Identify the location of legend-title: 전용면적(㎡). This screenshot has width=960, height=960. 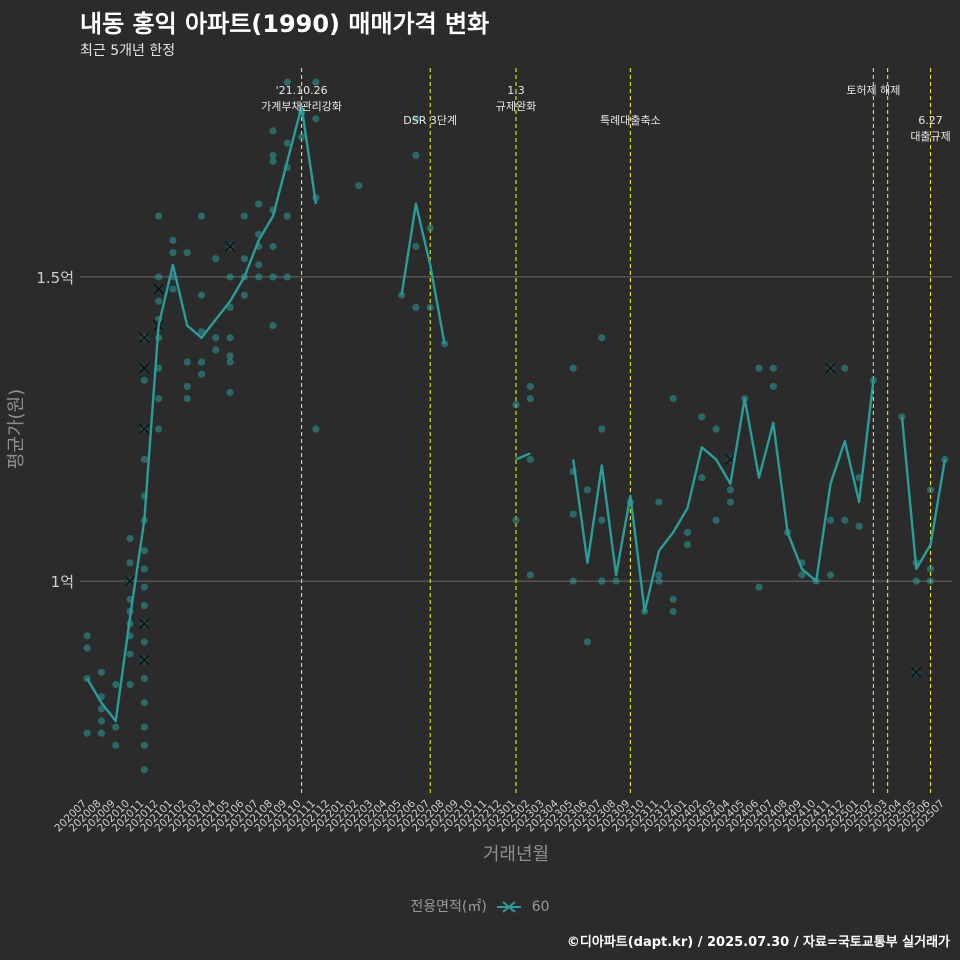
(448, 907).